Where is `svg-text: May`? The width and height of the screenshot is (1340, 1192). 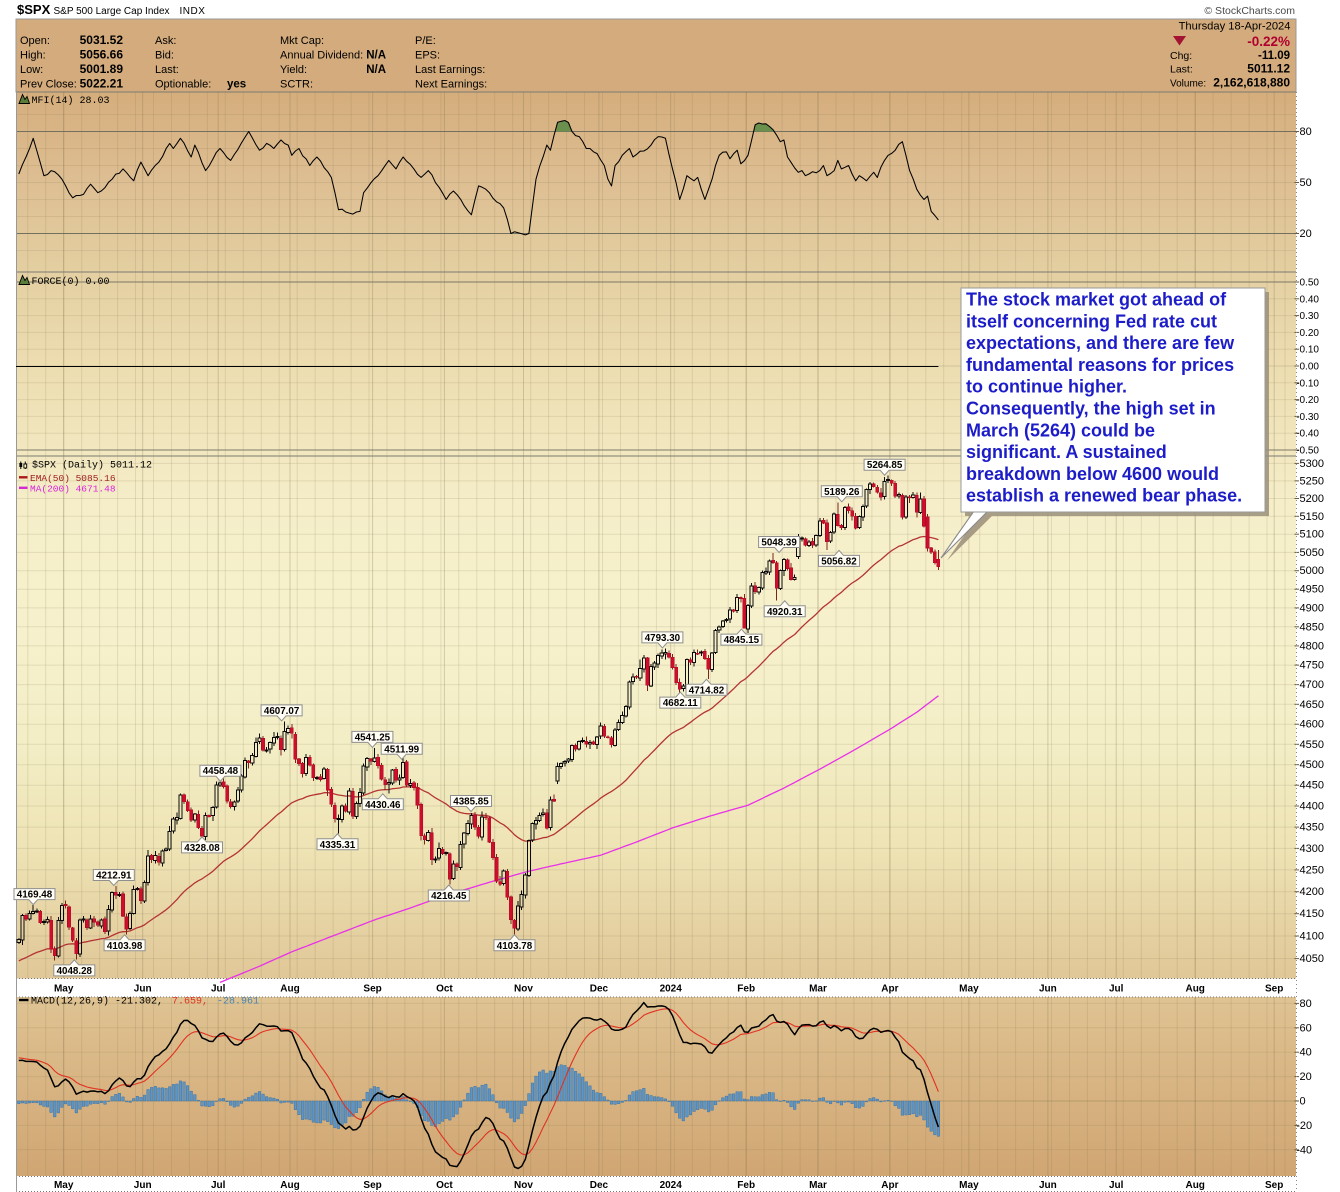 svg-text: May is located at coordinates (64, 989).